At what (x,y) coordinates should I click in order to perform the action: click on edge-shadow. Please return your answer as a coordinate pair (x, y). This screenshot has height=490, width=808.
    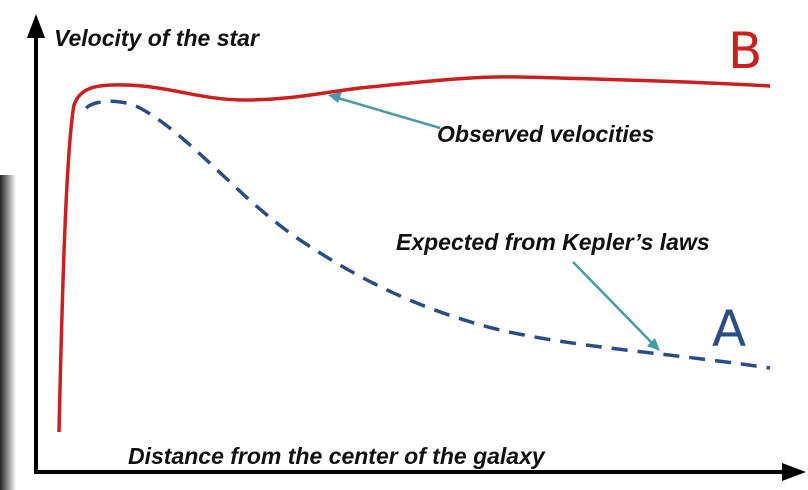
    Looking at the image, I should click on (8, 332).